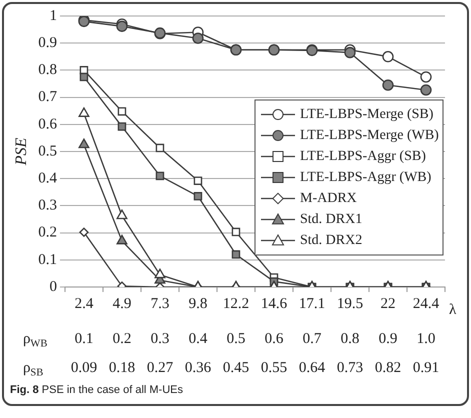 The width and height of the screenshot is (471, 418). What do you see at coordinates (84, 304) in the screenshot?
I see `x-tick-label: 2.4` at bounding box center [84, 304].